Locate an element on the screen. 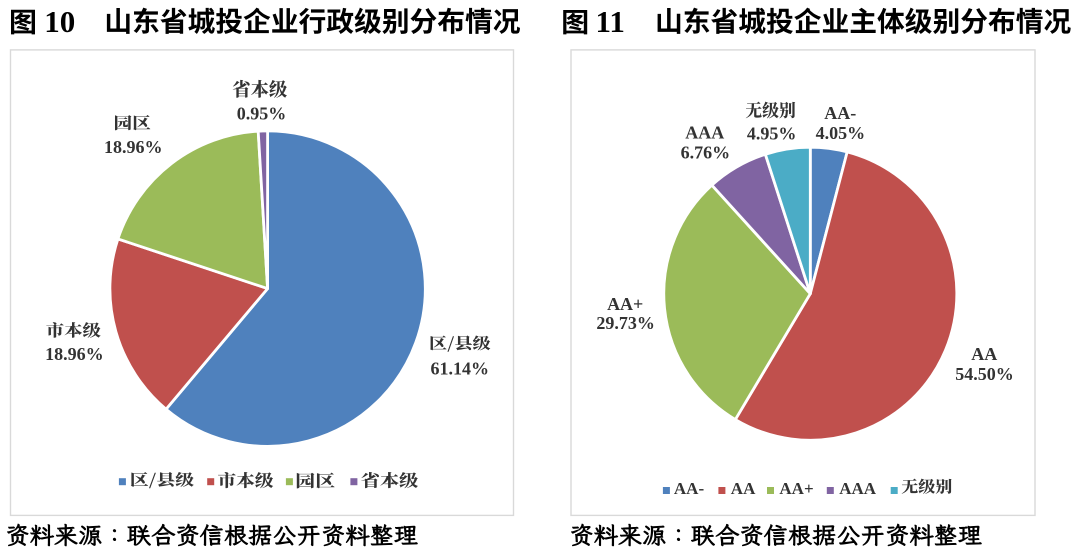 This screenshot has height=557, width=1080. svg-text: 0.95% is located at coordinates (262, 113).